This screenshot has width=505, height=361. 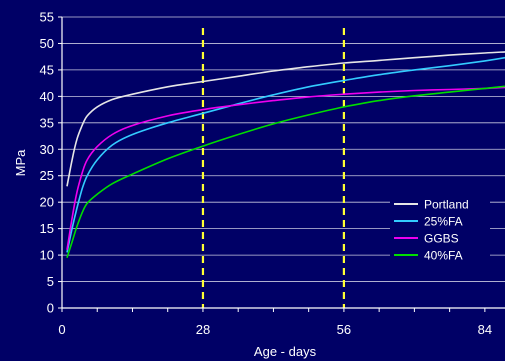 I want to click on legend-label-25-fa: 25%FA, so click(x=443, y=222).